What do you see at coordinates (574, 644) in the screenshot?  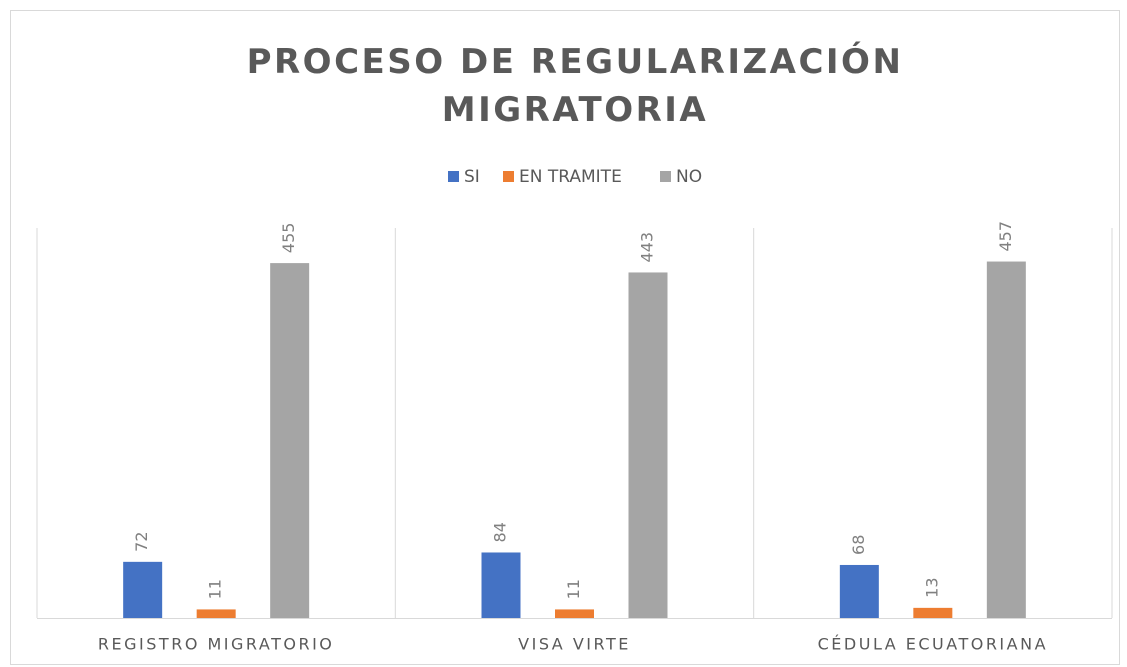 I see `x-tick-label: VISA VIRTE` at bounding box center [574, 644].